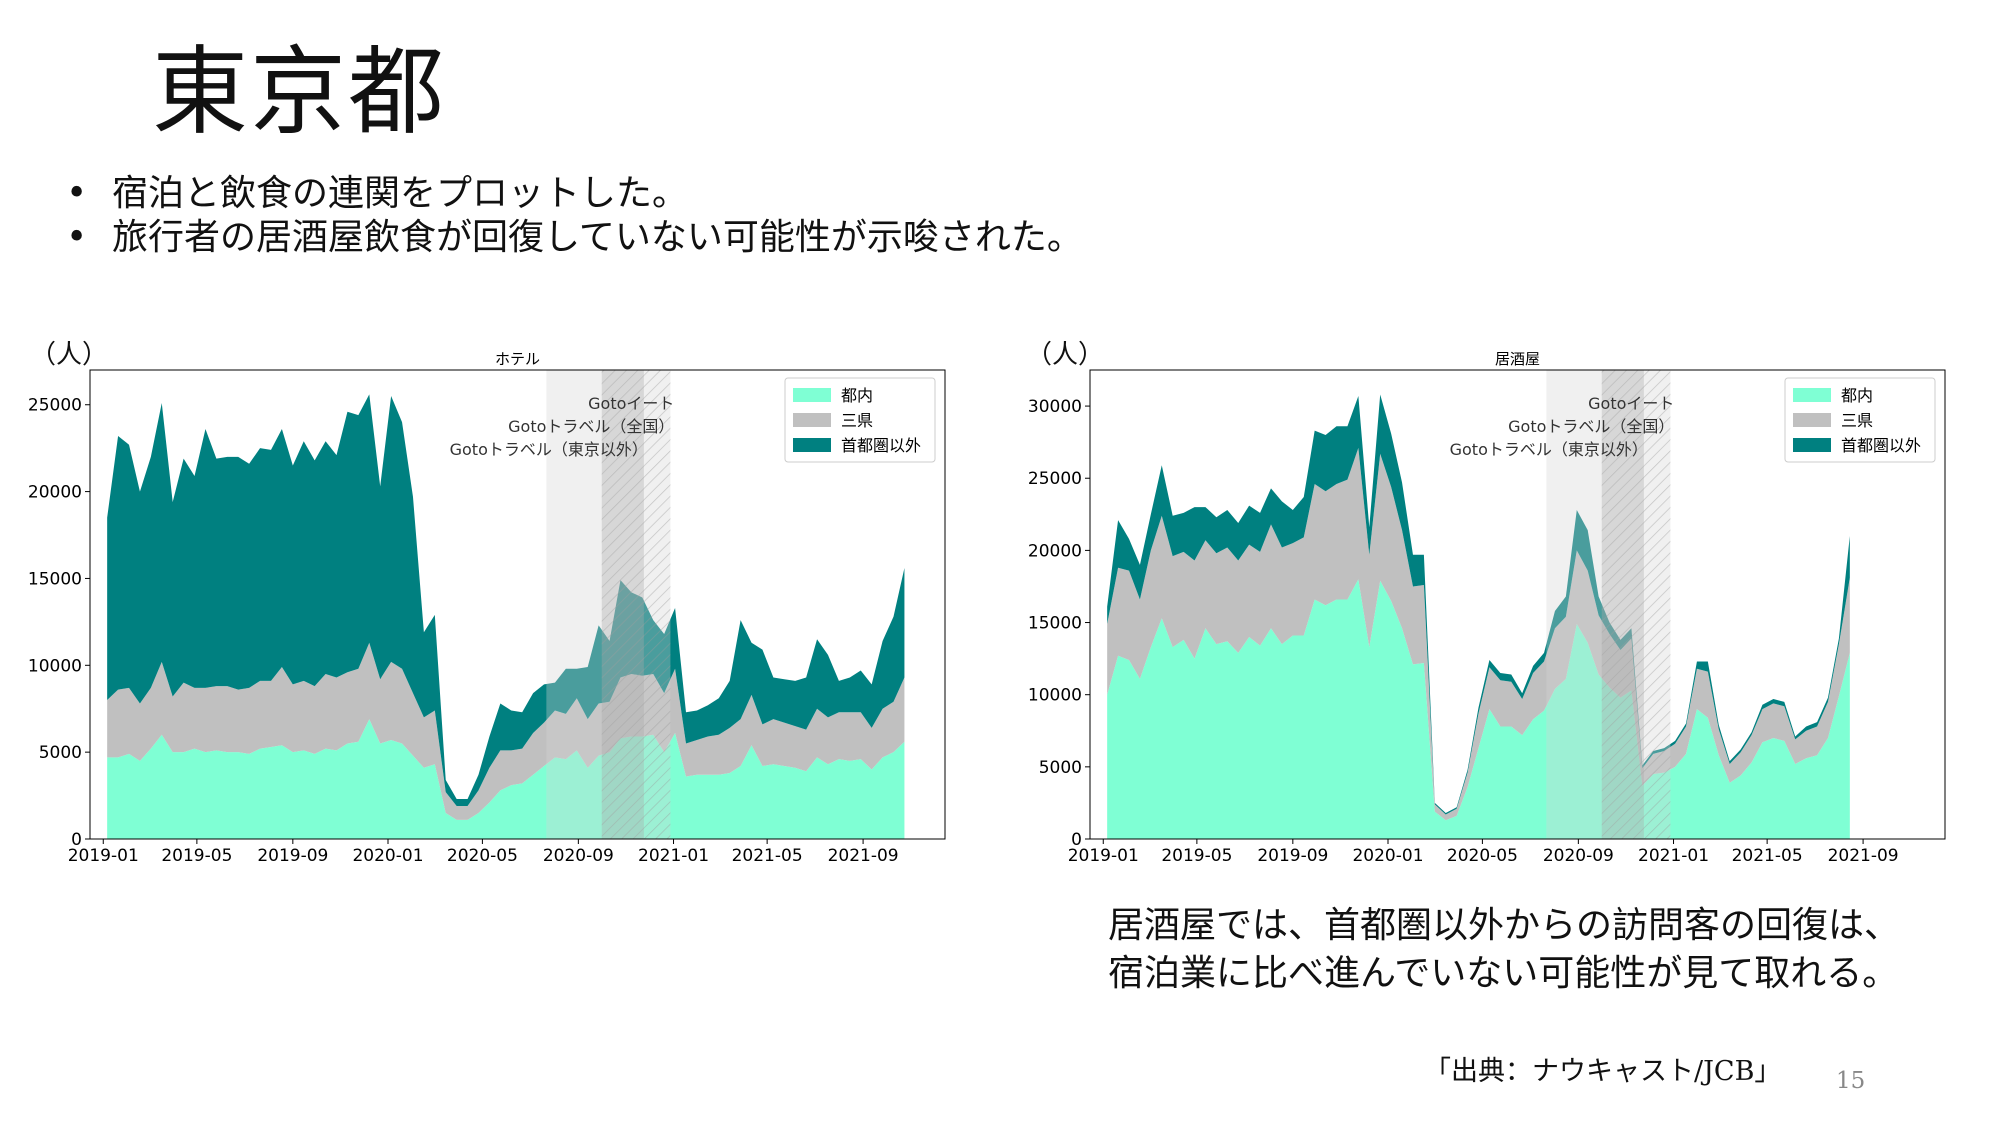  What do you see at coordinates (400, 193) in the screenshot?
I see `bullet-text: 宿泊と飲食の連関をプロットした。` at bounding box center [400, 193].